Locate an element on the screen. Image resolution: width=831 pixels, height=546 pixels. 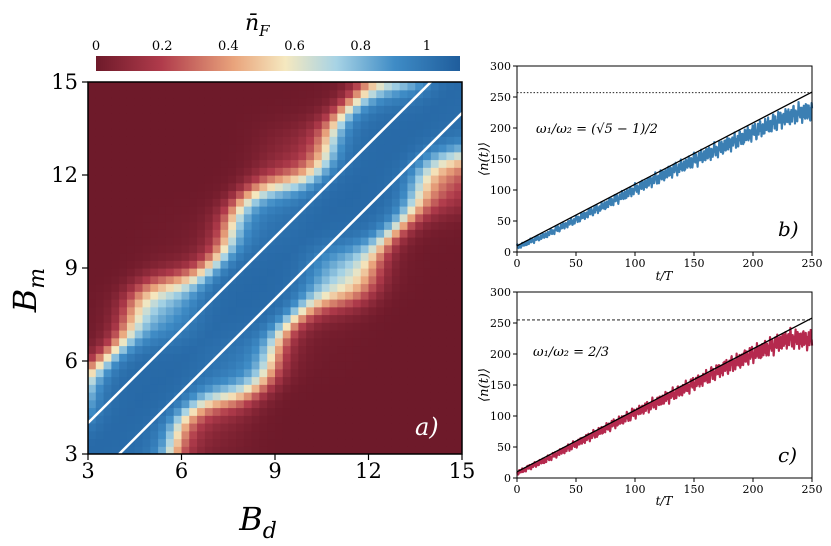
y-tick-label: 9 is located at coordinates (71, 268).